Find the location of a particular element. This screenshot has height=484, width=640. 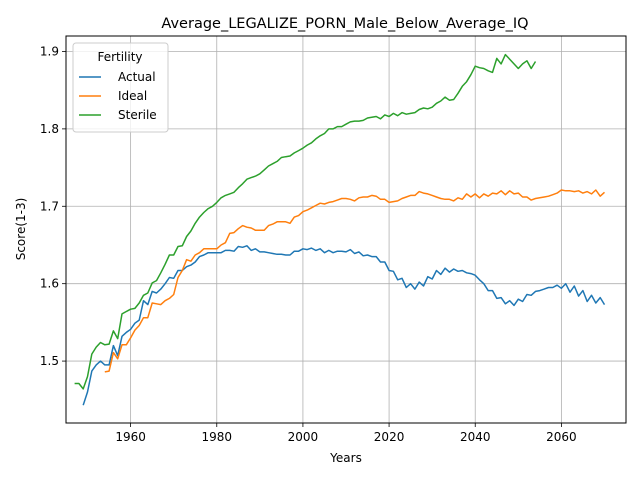

y-axis: 1.5 1.6 1.7 1.8 1.9 is located at coordinates (53, 206).